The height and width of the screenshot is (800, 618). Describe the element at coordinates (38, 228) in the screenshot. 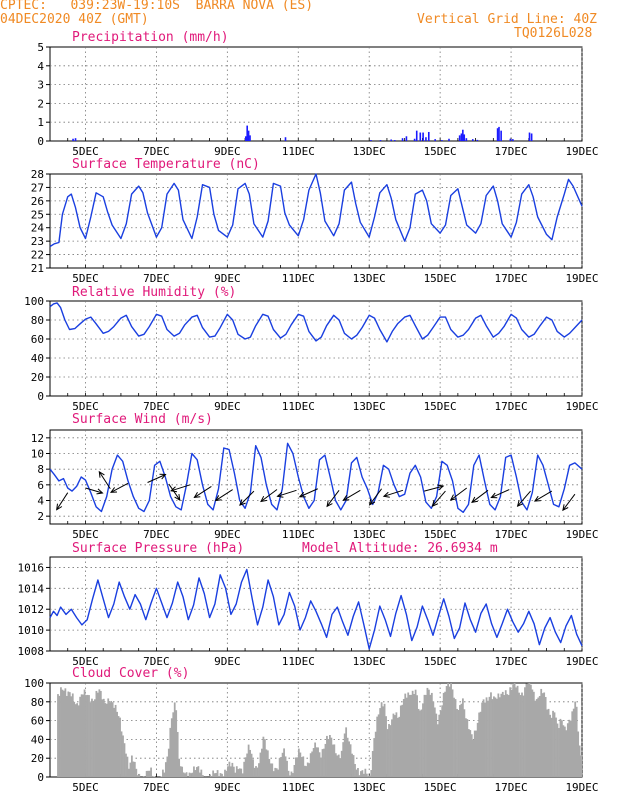

I see `y-tick-label: 24` at that location.